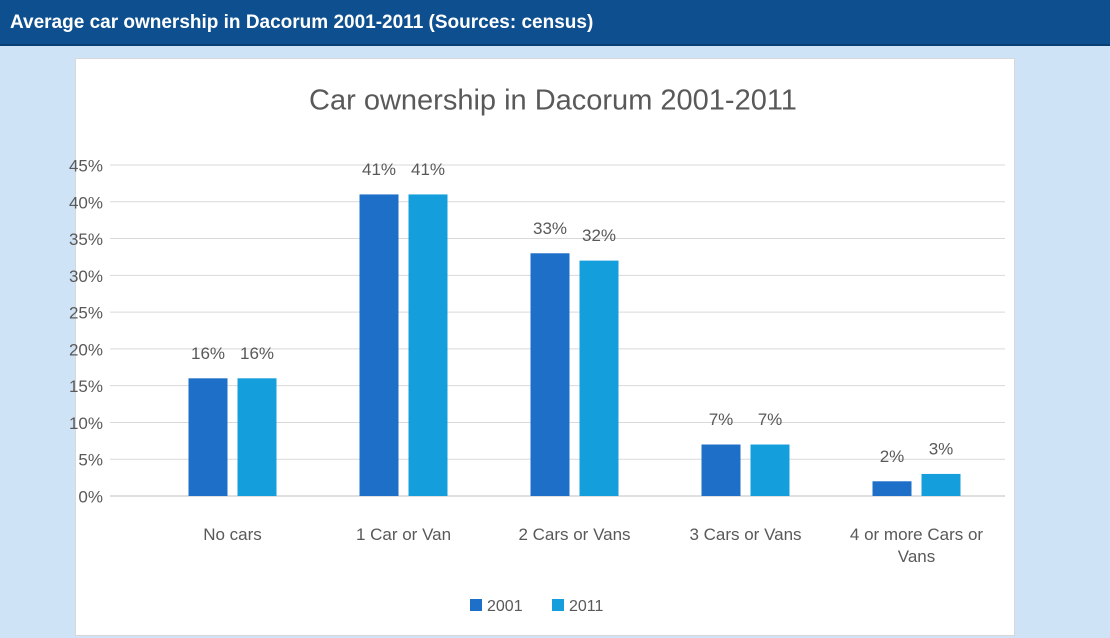 The width and height of the screenshot is (1110, 638). Describe the element at coordinates (86, 202) in the screenshot. I see `y-tick-label: 40%` at that location.